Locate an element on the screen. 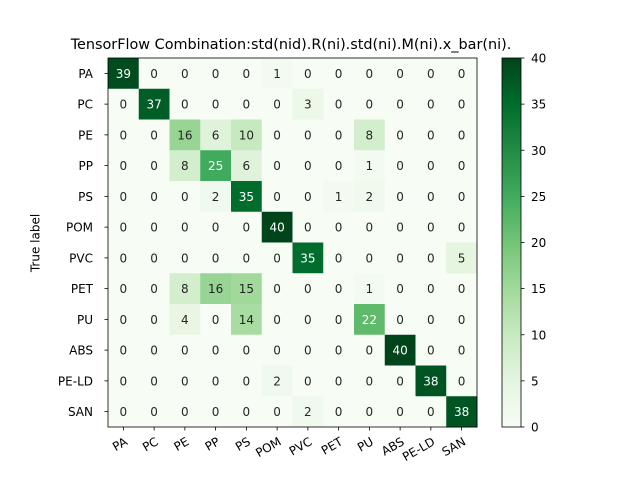 This screenshot has height=480, width=640. y-tick-label: PE-LD is located at coordinates (75, 381).